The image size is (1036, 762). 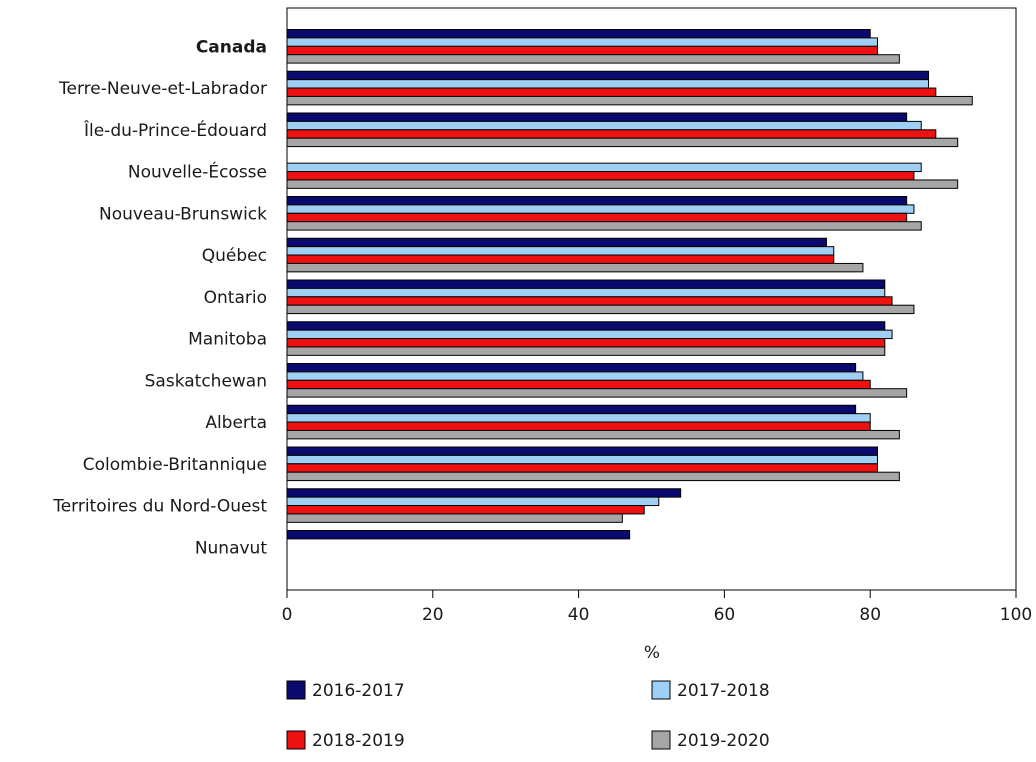 What do you see at coordinates (528, 715) in the screenshot?
I see `legend: 2016-2017 2017-2018 2018-2019 2019-2020` at bounding box center [528, 715].